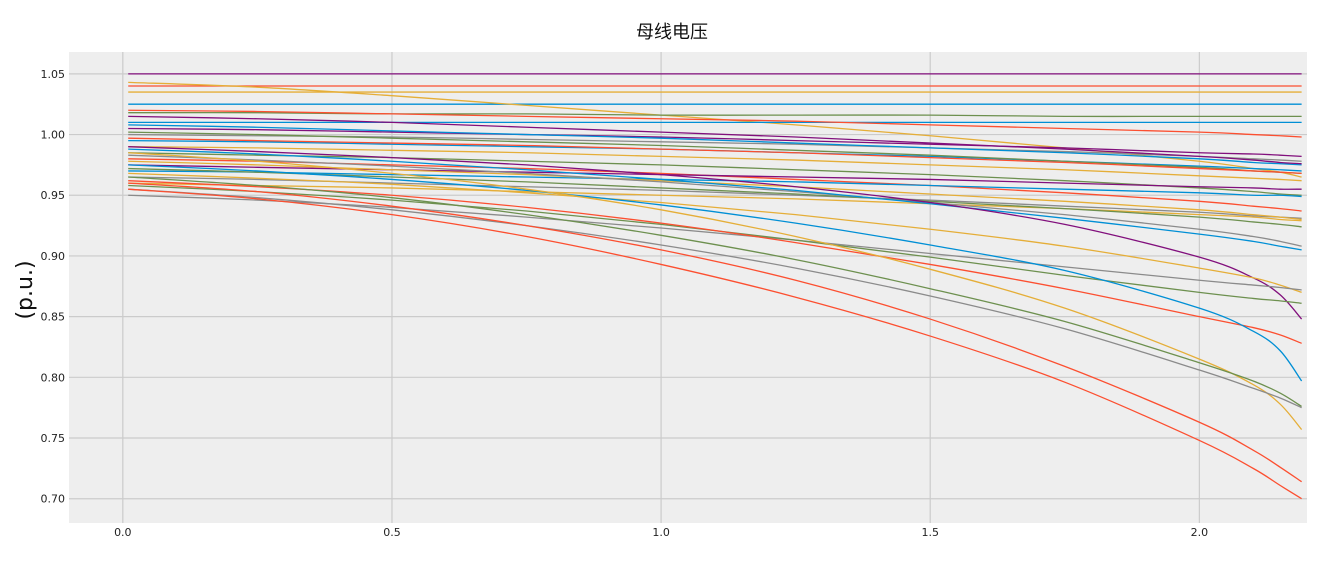 This screenshot has height=575, width=1317. What do you see at coordinates (53, 256) in the screenshot?
I see `y-tick-label: 0.90` at bounding box center [53, 256].